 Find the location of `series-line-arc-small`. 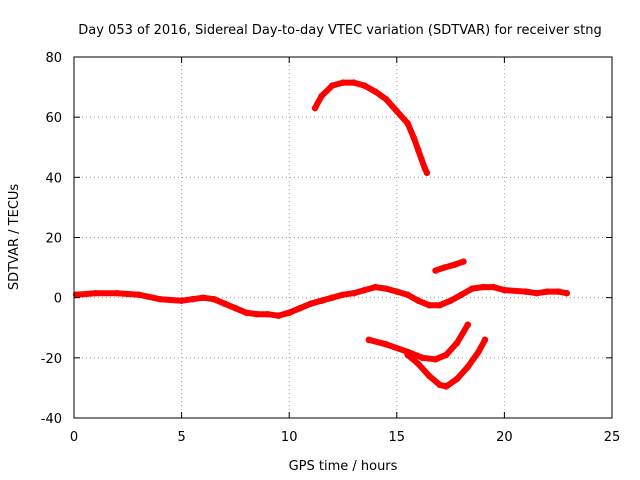

series-line-arc-small is located at coordinates (449, 266).